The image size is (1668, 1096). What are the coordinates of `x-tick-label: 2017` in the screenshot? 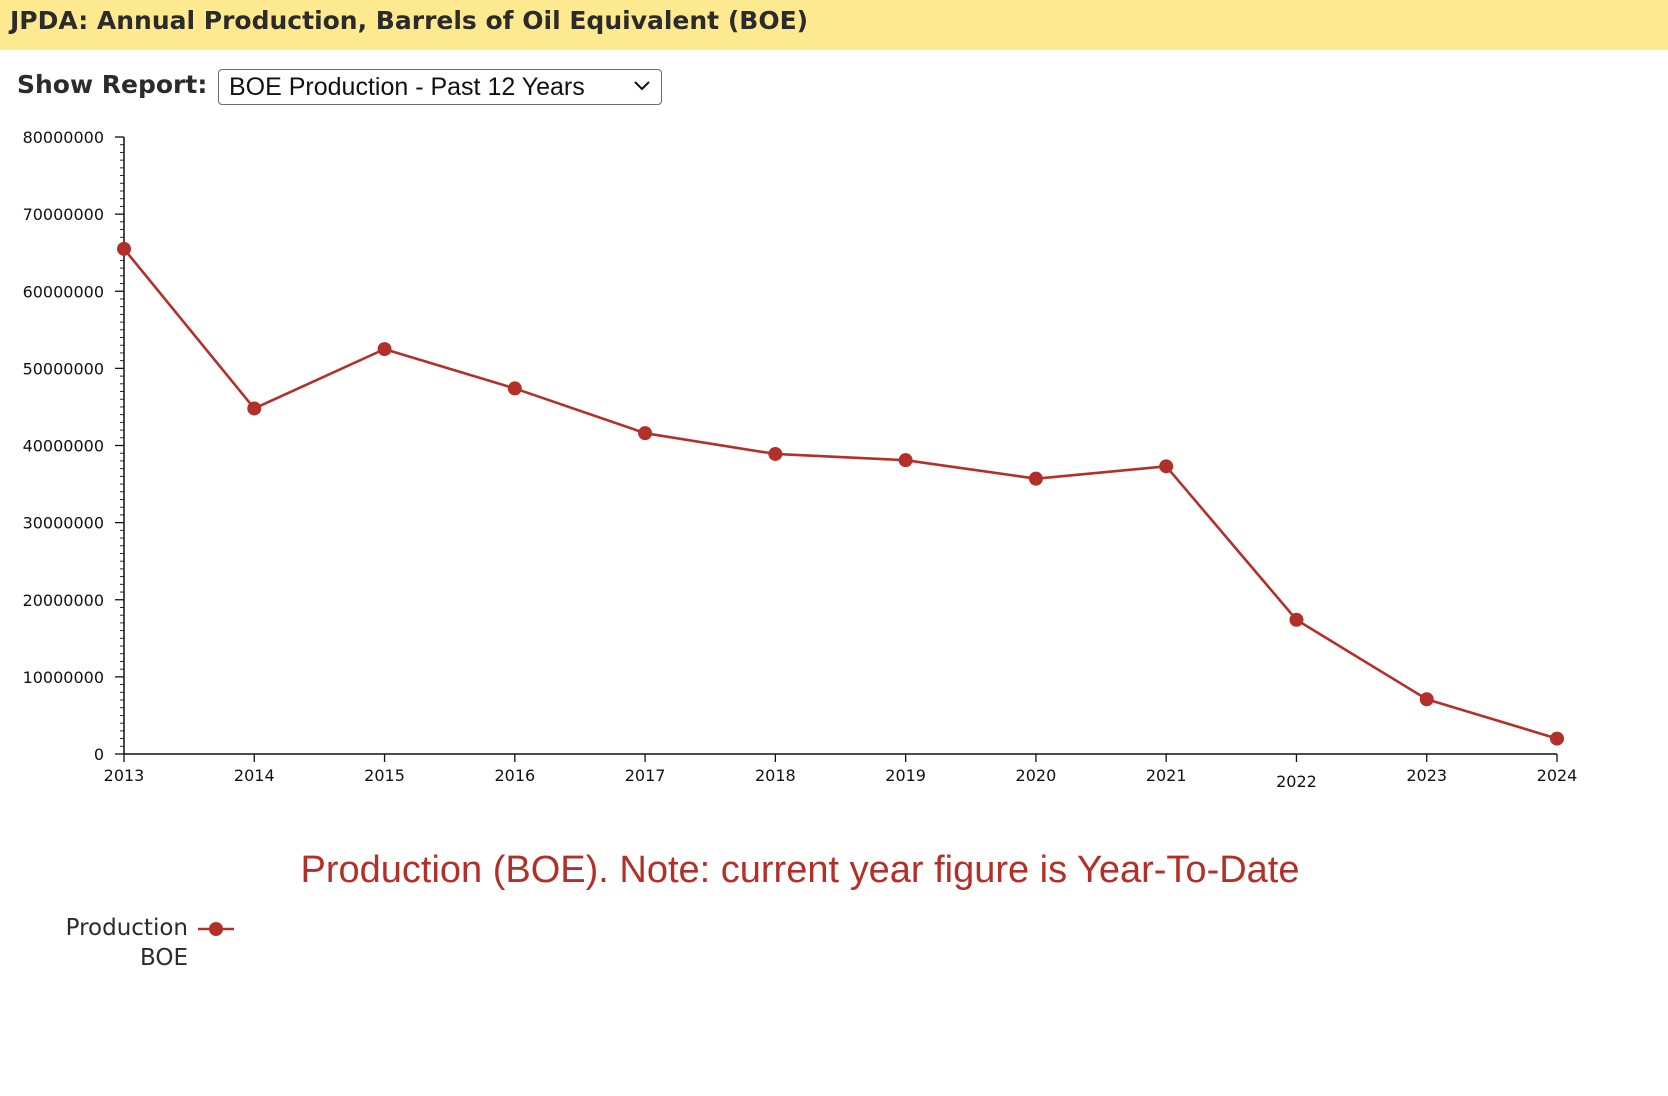 It's located at (645, 775).